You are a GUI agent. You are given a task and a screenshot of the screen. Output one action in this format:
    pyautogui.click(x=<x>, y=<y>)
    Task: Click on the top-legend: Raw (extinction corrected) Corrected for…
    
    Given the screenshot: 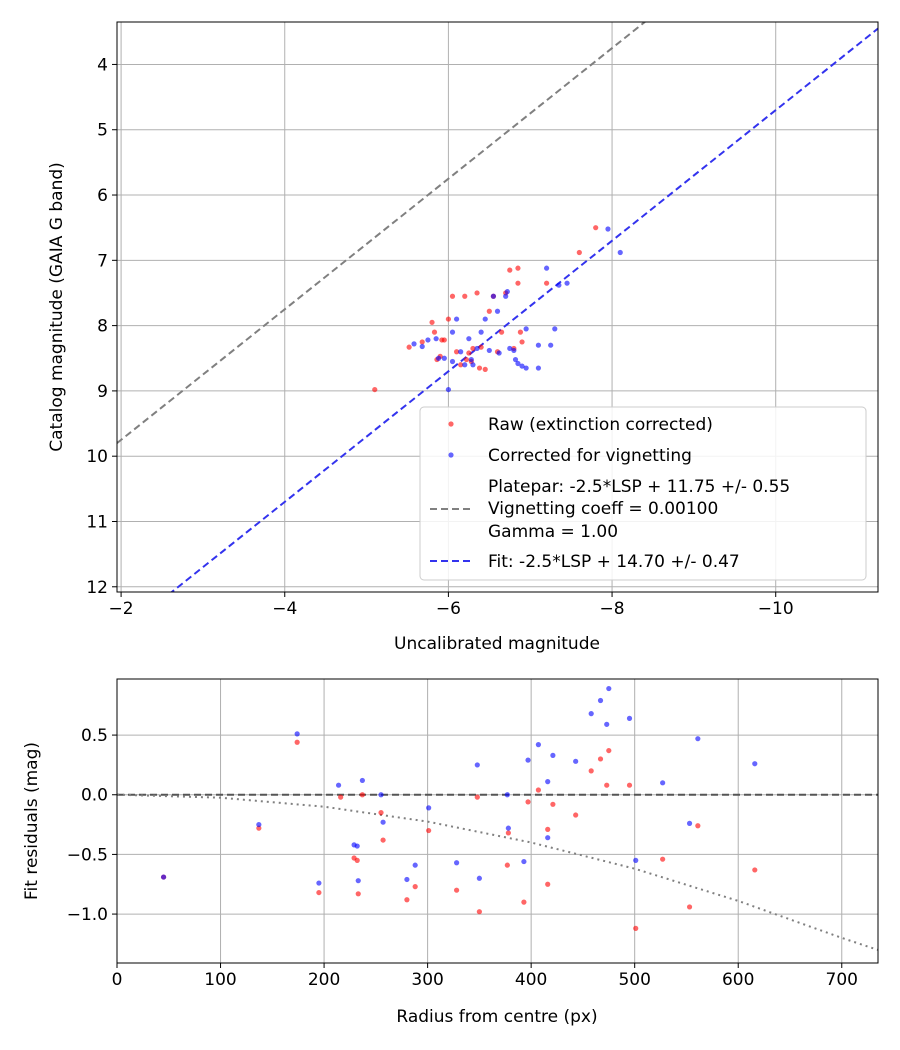 What is the action you would take?
    pyautogui.click(x=643, y=493)
    